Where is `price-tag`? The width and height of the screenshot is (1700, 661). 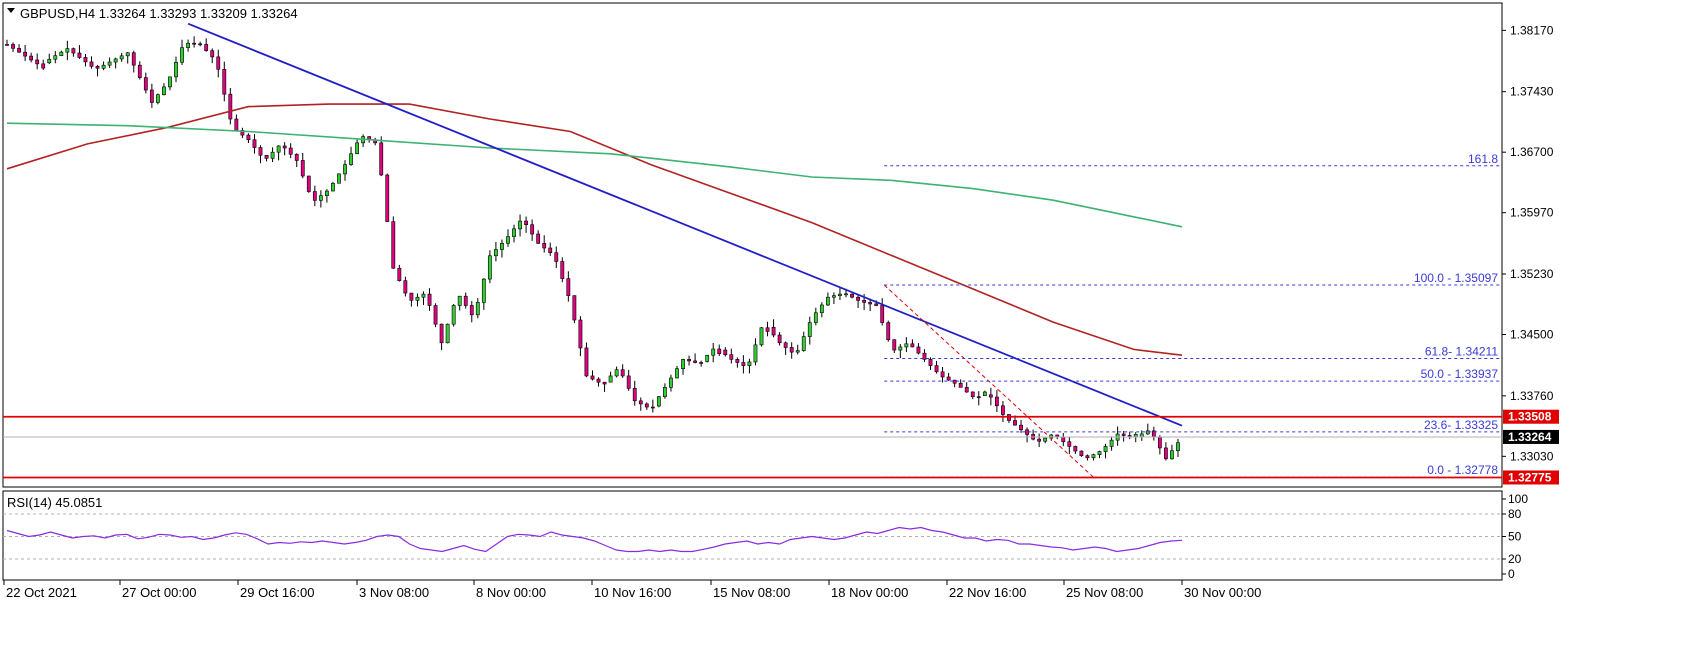 price-tag is located at coordinates (1531, 416).